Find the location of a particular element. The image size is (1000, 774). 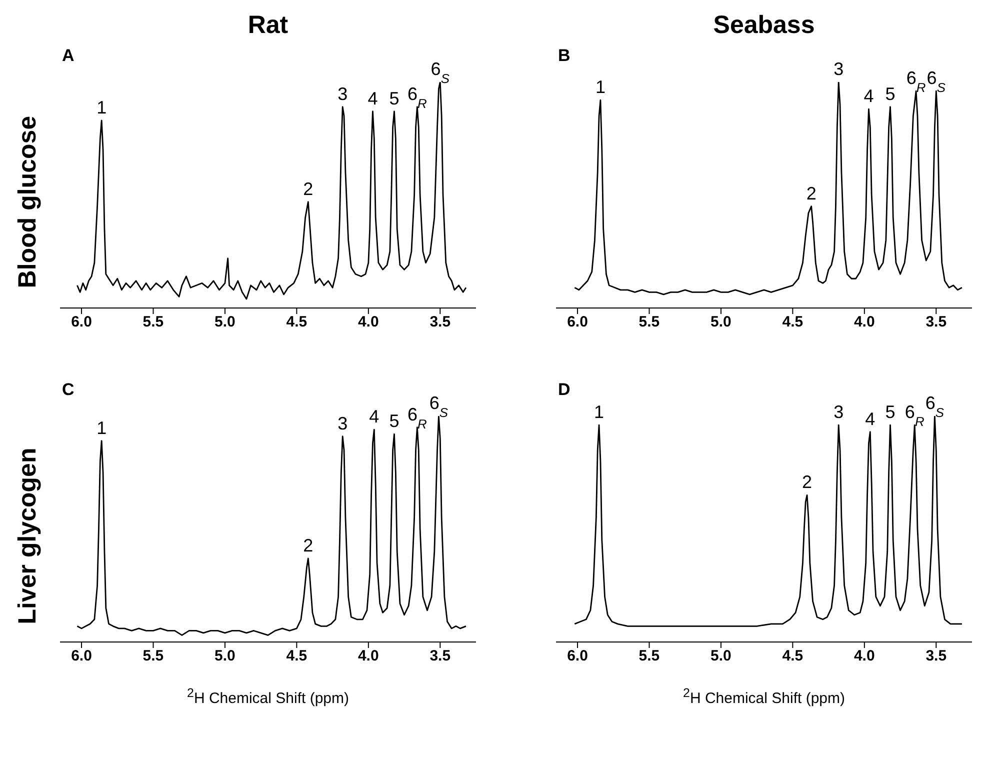

chart-subtitle: C is located at coordinates (68, 390).